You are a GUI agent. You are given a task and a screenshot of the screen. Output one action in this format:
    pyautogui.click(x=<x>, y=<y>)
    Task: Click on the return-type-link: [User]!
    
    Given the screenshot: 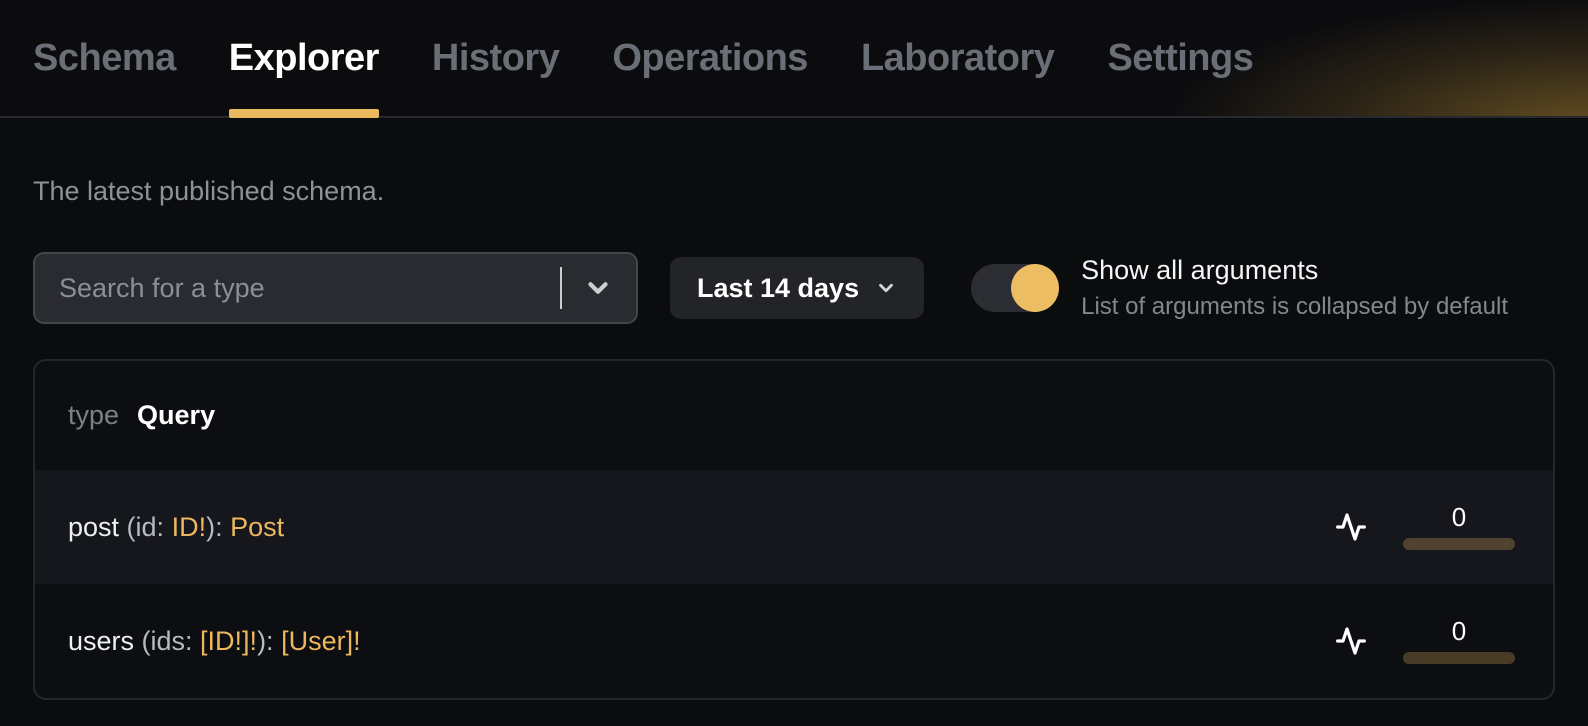 What is the action you would take?
    pyautogui.click(x=321, y=640)
    